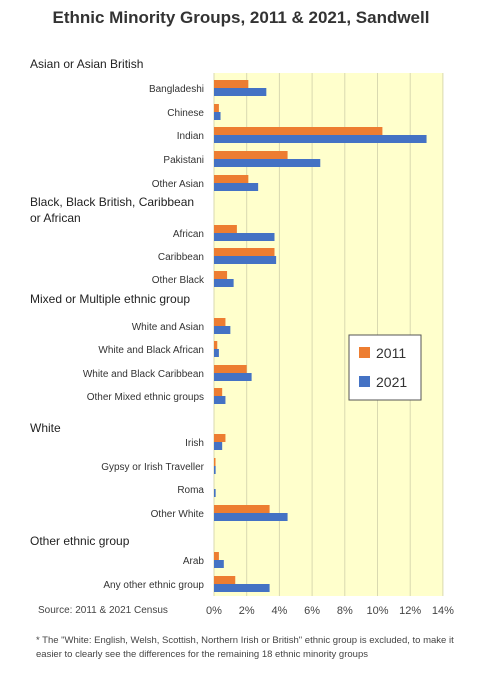  What do you see at coordinates (443, 611) in the screenshot?
I see `x-tick-label: 14%` at bounding box center [443, 611].